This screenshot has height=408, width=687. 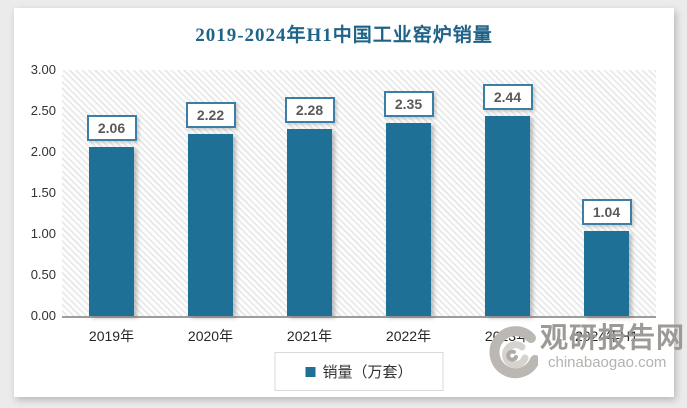 What do you see at coordinates (43, 110) in the screenshot?
I see `y-axis-tick-label: 2.50` at bounding box center [43, 110].